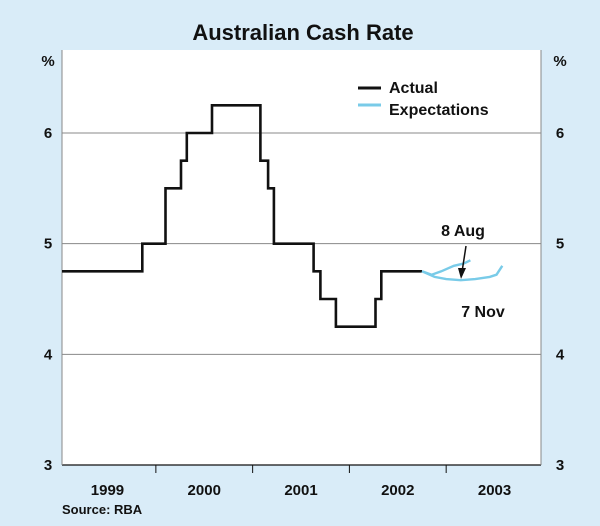 This screenshot has height=526, width=600. What do you see at coordinates (48, 299) in the screenshot?
I see `y-ticks-left: 3 4 5 6` at bounding box center [48, 299].